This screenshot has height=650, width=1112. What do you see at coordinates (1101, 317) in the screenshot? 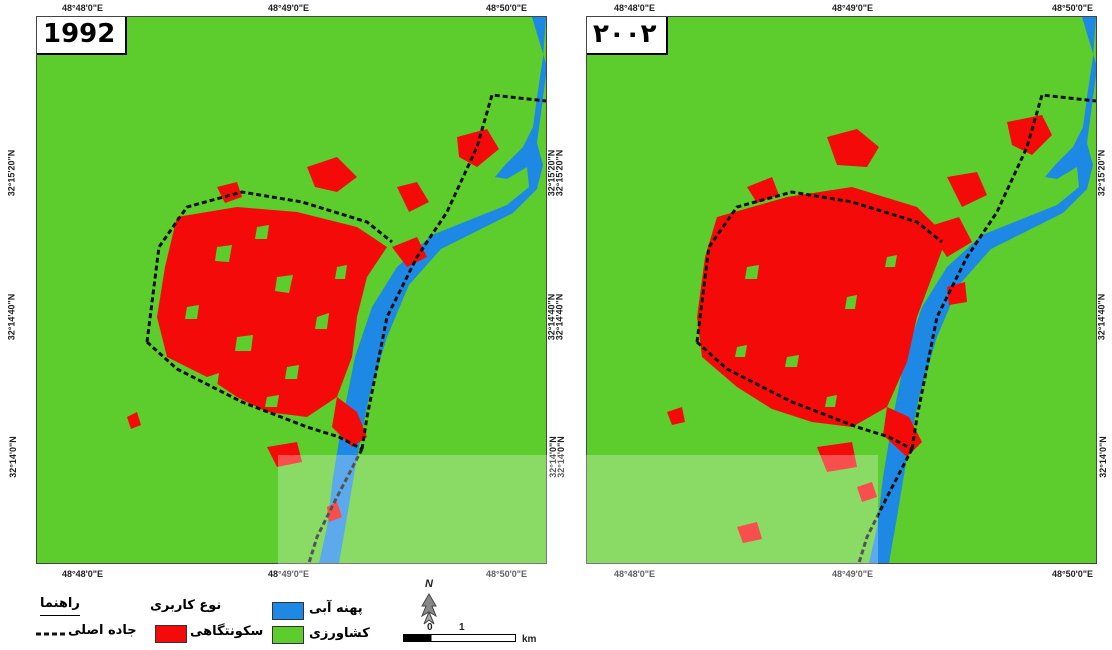
I see `tick-right-2: 32°14'40"N` at bounding box center [1101, 317].